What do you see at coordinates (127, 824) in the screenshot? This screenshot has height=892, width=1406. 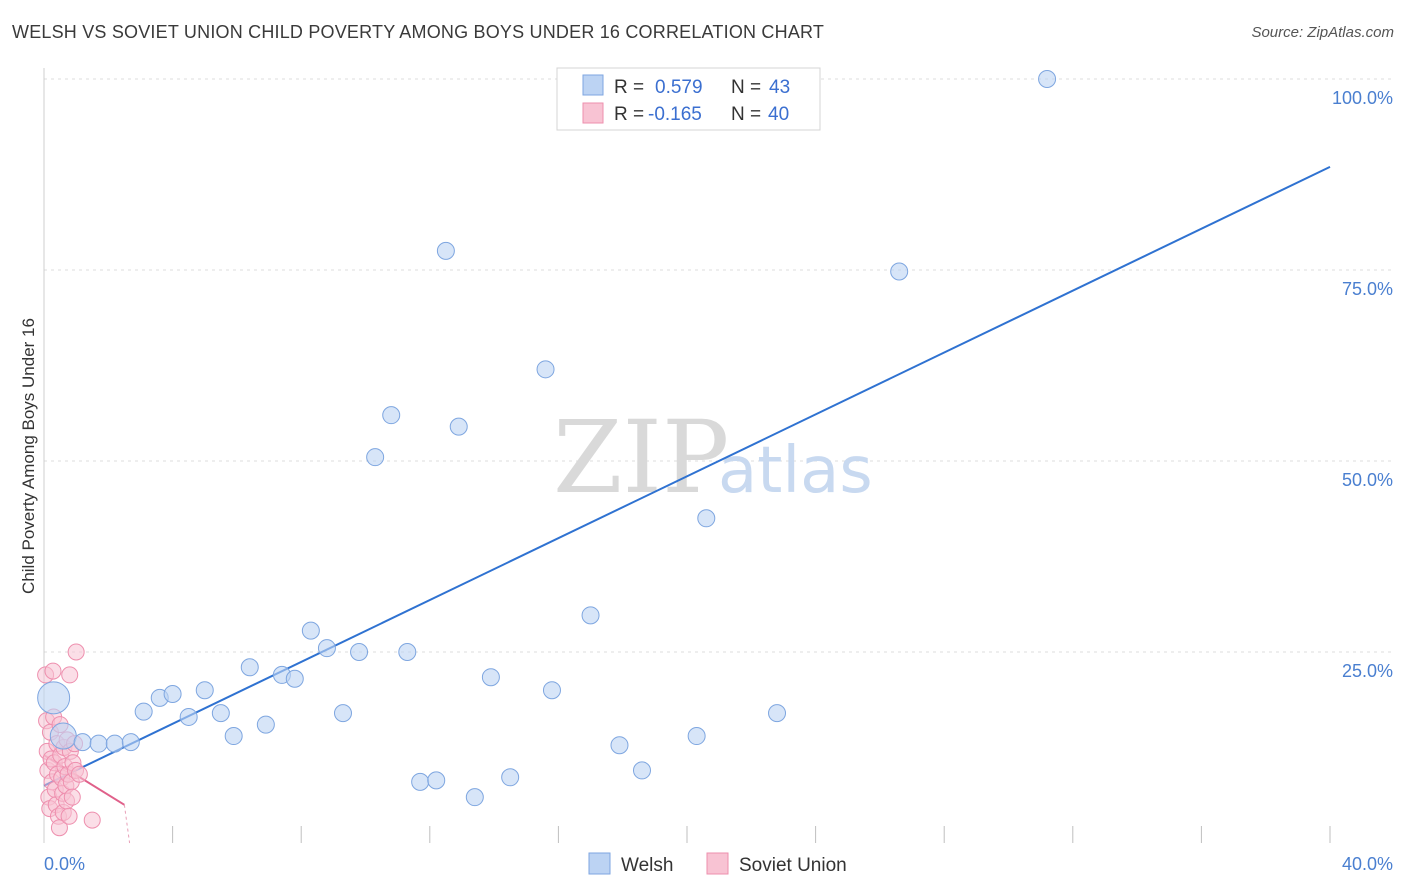 I see `soviet-union-trendline-extension` at bounding box center [127, 824].